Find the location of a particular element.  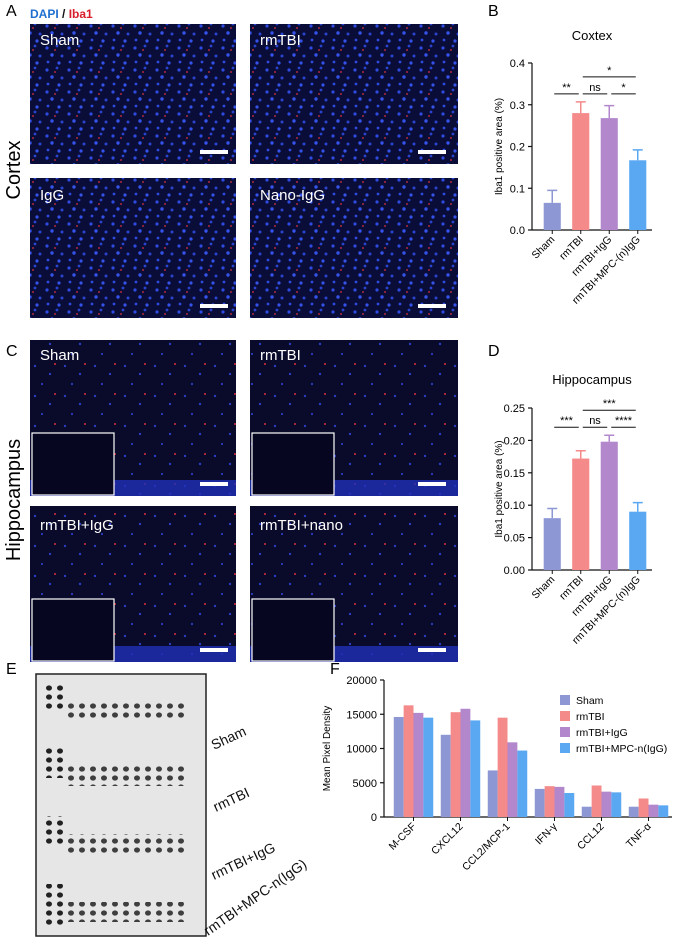

y-tick-label: 0.1 is located at coordinates (517, 189).